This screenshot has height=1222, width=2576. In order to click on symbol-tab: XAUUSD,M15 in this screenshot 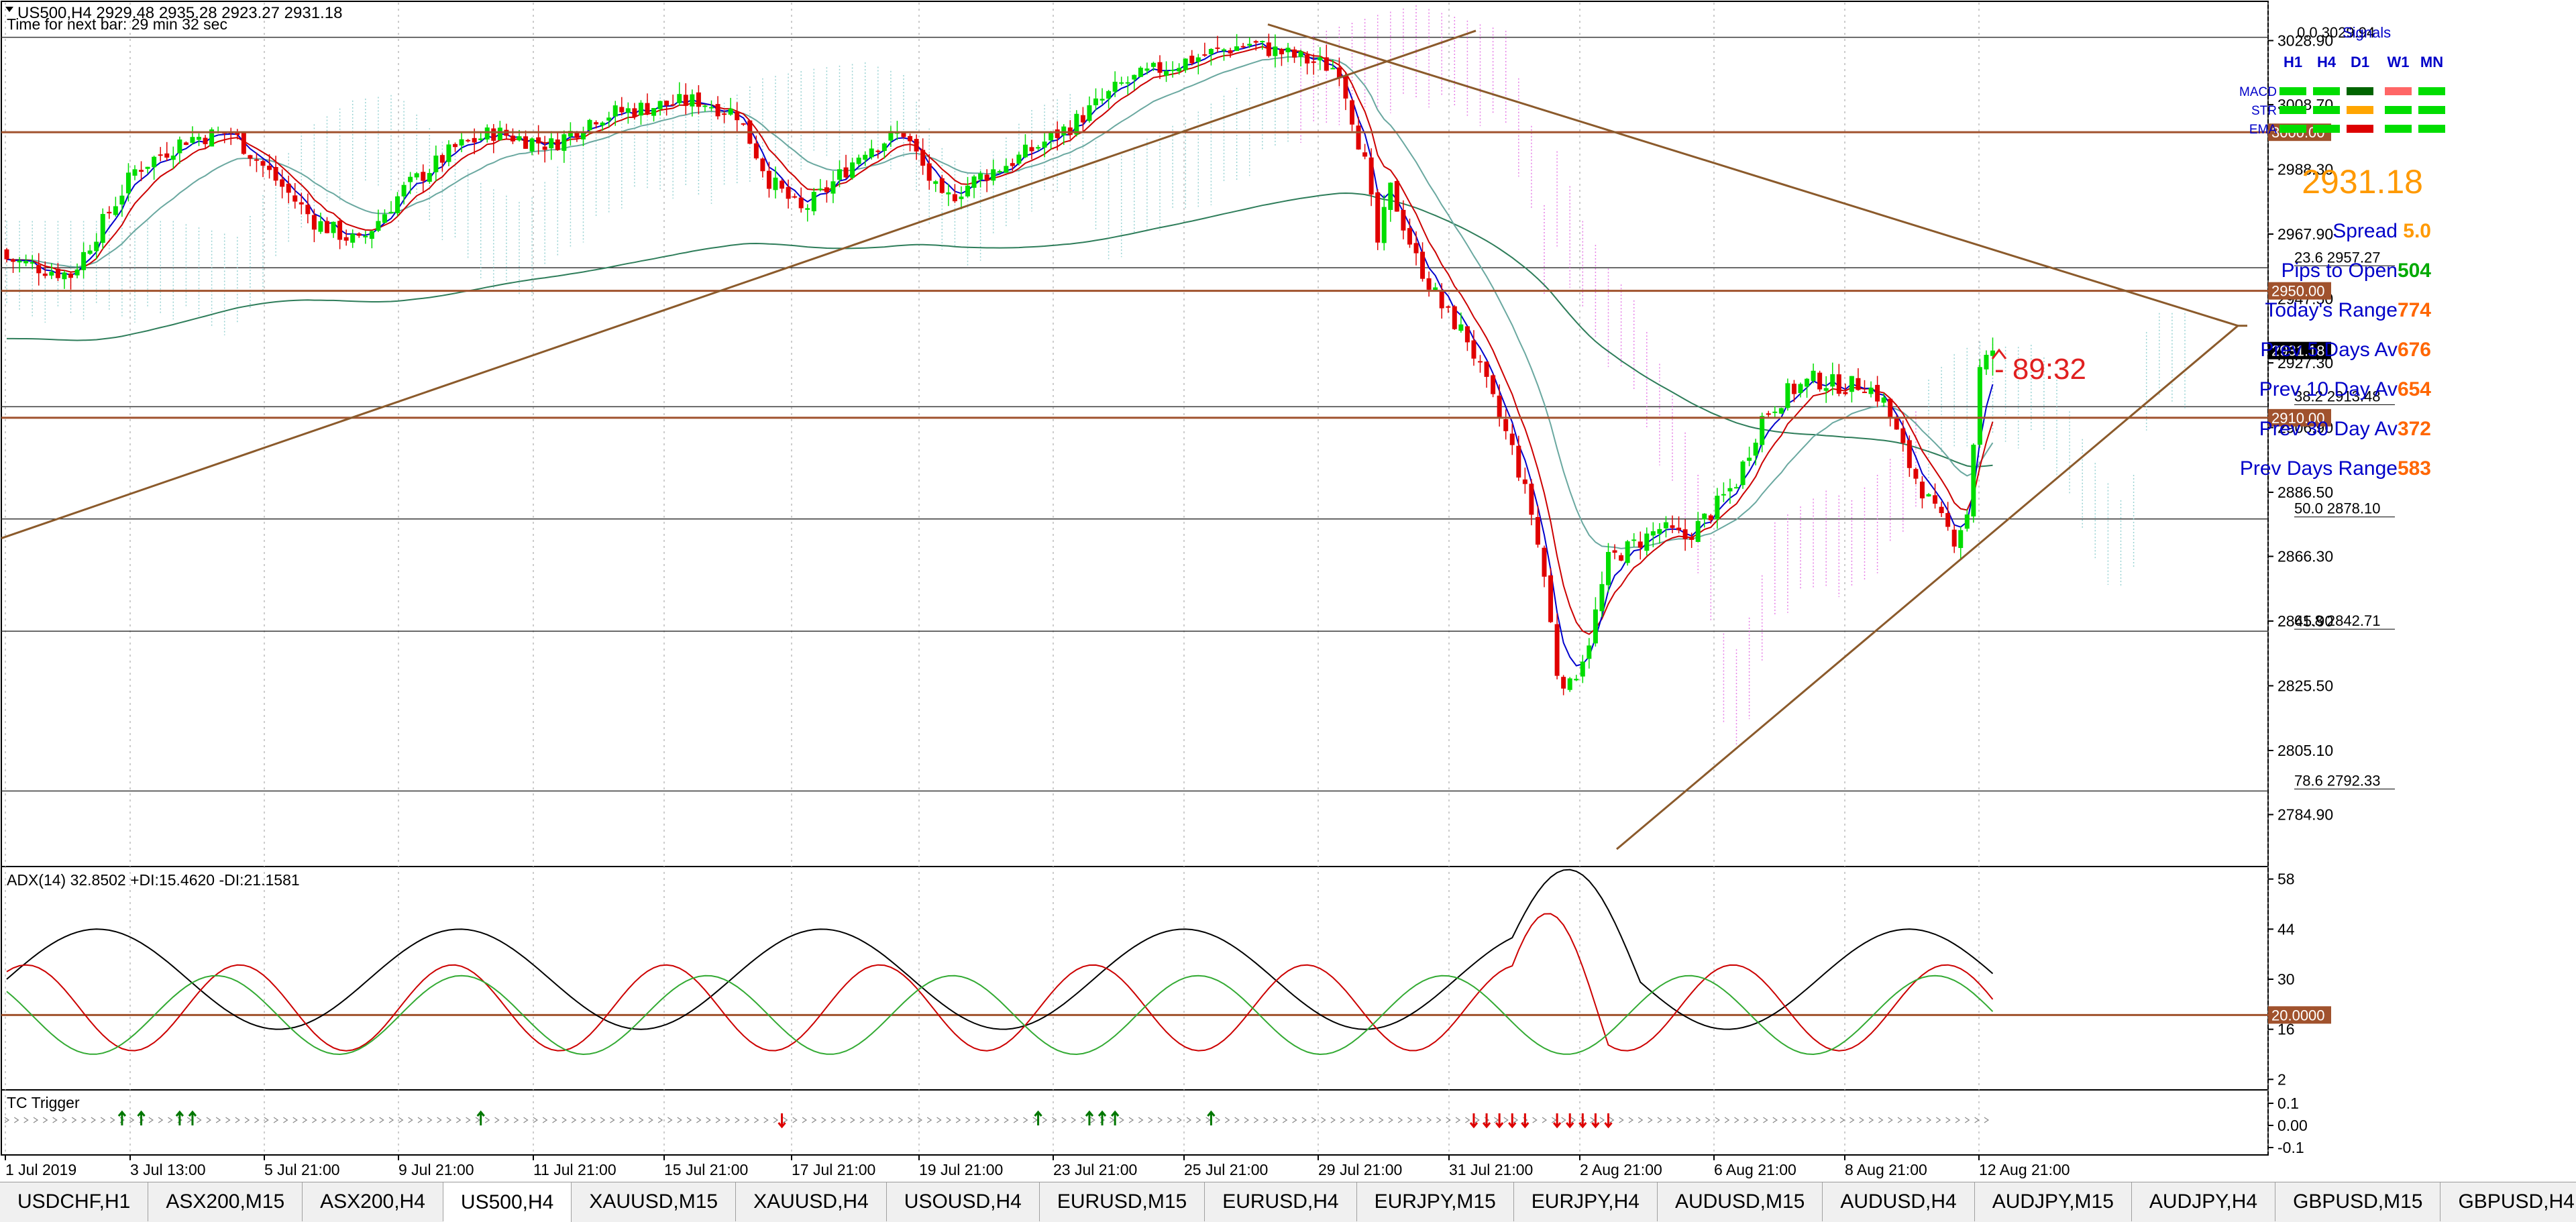, I will do `click(654, 1201)`.